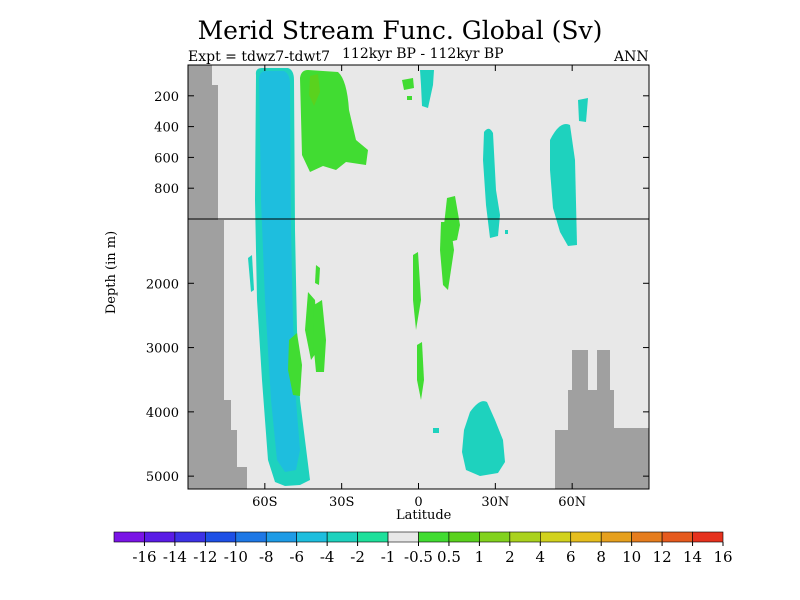 The width and height of the screenshot is (800, 600). Describe the element at coordinates (296, 557) in the screenshot. I see `colorbar-tick-label: -6` at that location.